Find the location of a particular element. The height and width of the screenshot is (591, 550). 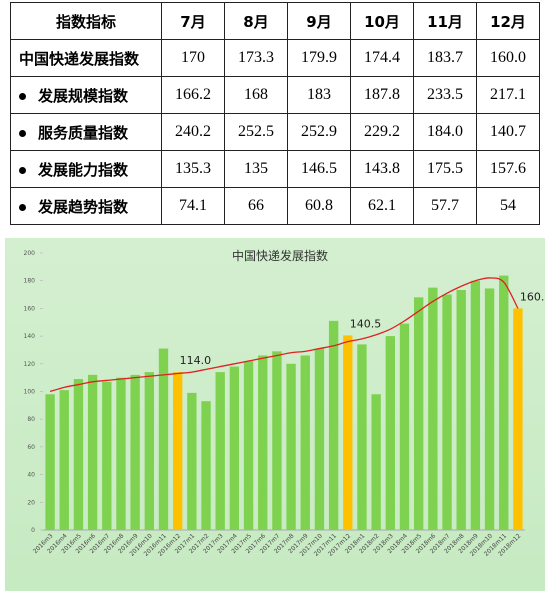

y-tick-label: 140 is located at coordinates (30, 336).